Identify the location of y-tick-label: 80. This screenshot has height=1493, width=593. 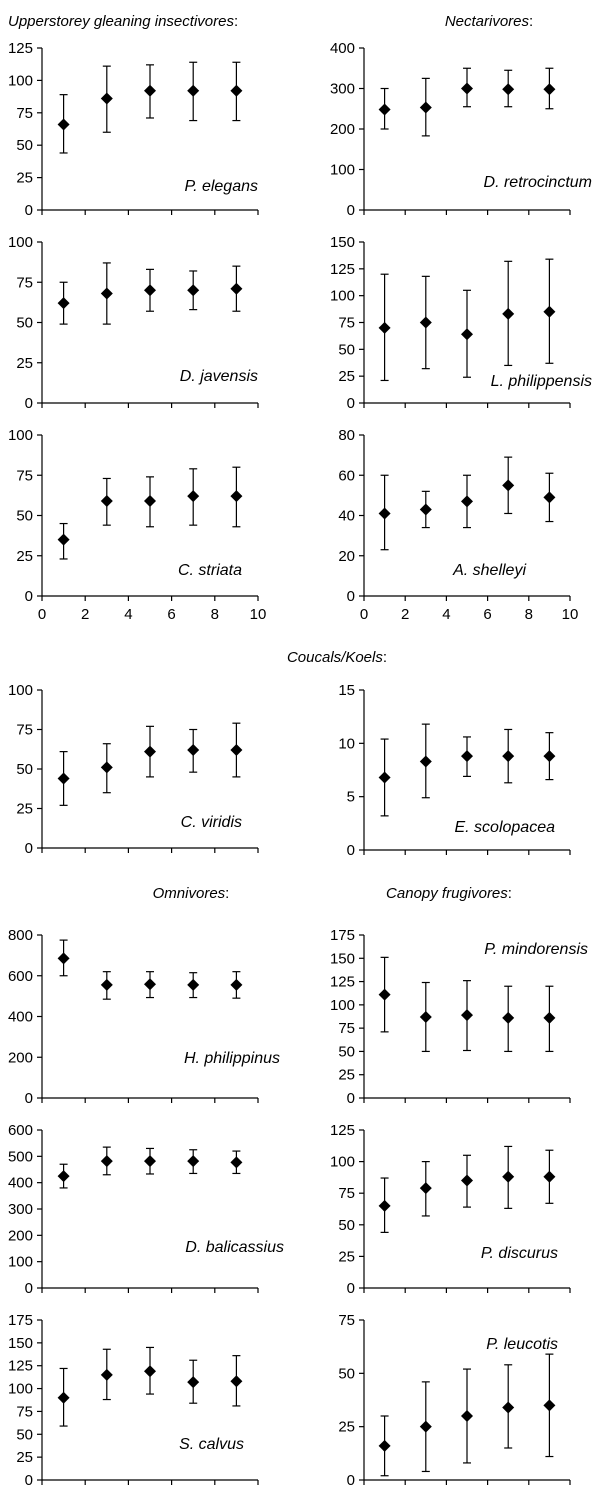
(346, 435).